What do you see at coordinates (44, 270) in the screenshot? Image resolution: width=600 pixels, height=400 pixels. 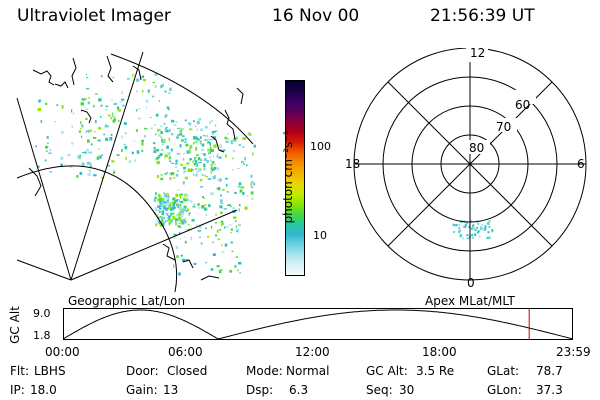 I see `boundary-line` at bounding box center [44, 270].